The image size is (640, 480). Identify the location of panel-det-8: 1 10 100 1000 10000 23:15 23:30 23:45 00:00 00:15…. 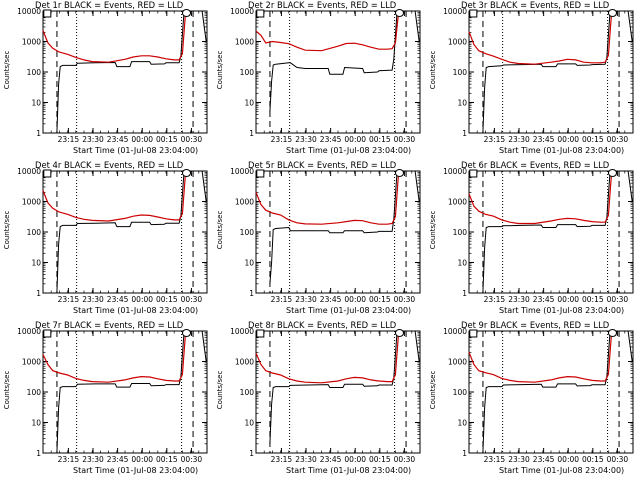
(319, 400).